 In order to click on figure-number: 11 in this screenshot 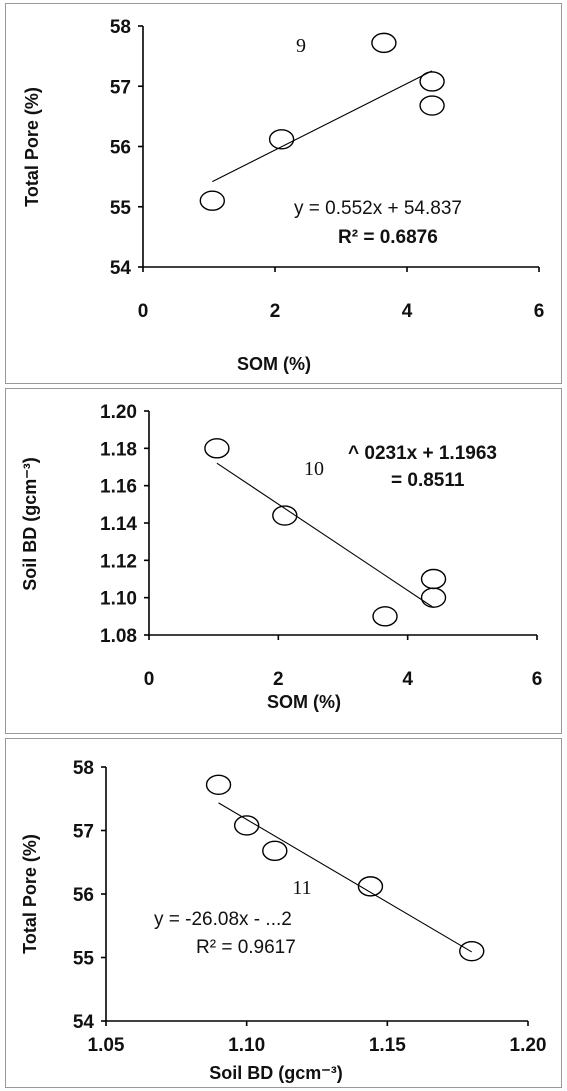, I will do `click(301, 888)`.